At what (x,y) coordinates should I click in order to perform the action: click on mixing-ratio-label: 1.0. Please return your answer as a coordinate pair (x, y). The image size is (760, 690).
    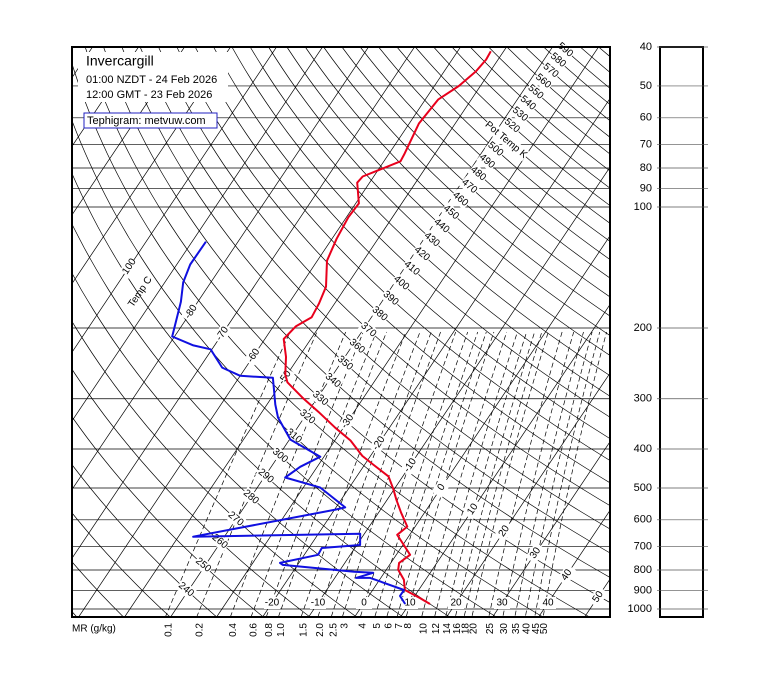
    Looking at the image, I should click on (281, 630).